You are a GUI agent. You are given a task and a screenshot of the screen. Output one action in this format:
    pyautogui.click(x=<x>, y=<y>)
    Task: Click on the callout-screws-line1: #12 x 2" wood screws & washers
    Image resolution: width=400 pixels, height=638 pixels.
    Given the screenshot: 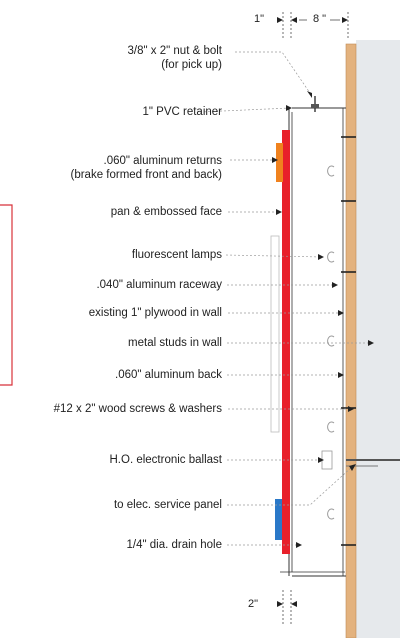 What is the action you would take?
    pyautogui.click(x=137, y=409)
    